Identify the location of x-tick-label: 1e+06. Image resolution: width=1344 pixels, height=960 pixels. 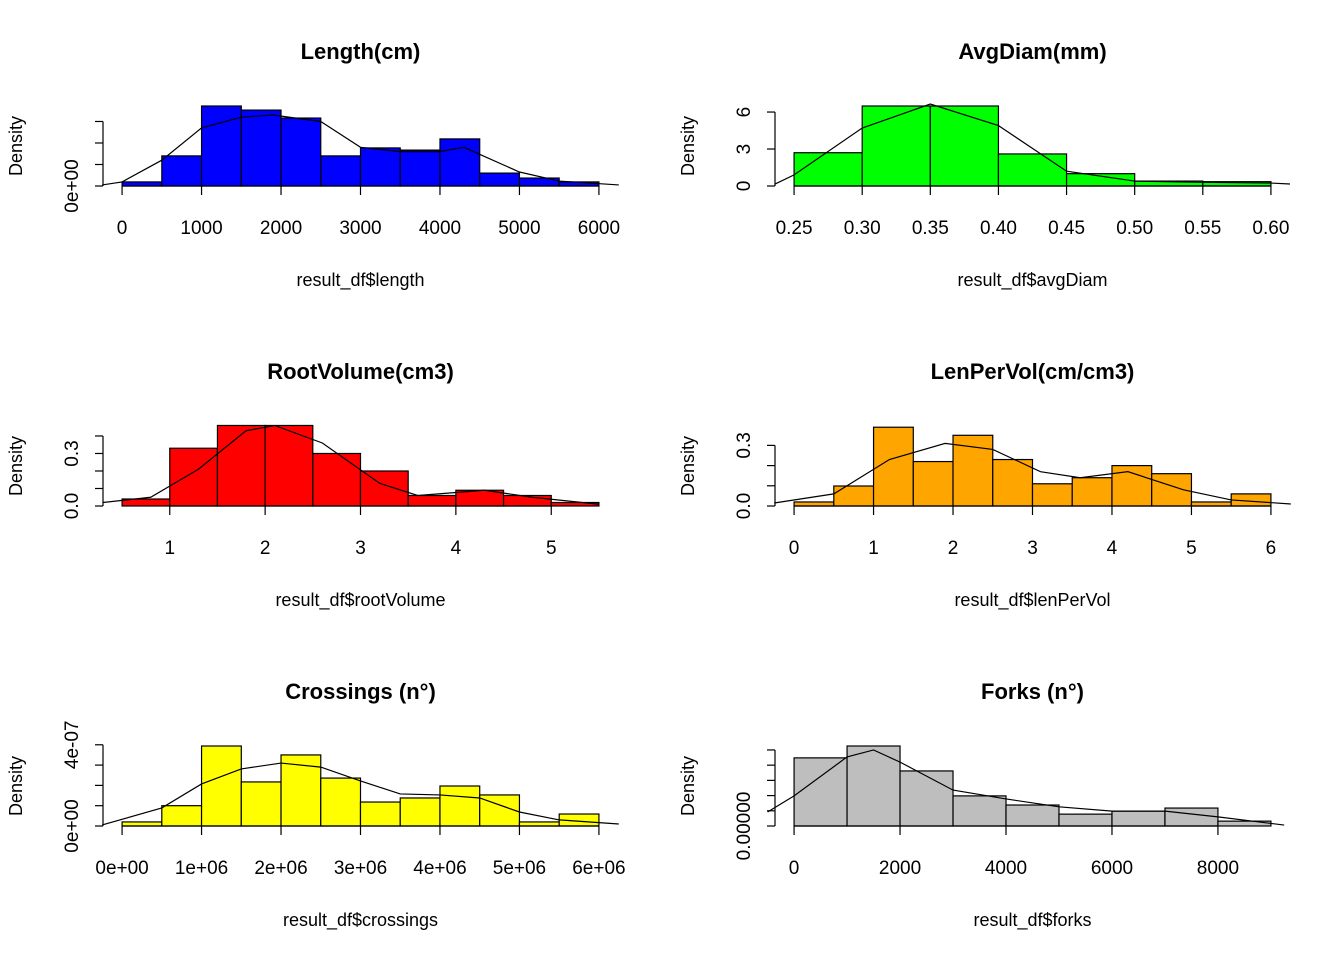
(201, 868).